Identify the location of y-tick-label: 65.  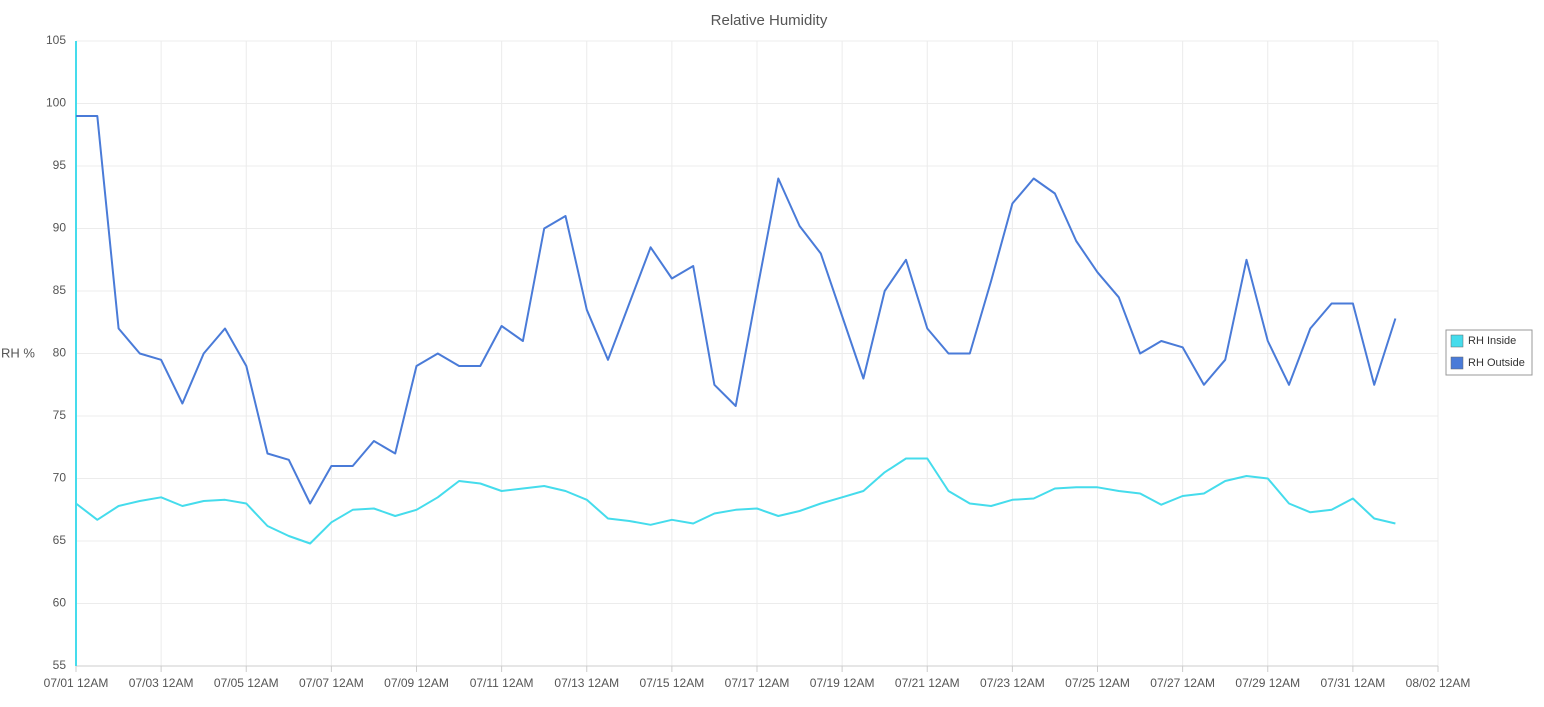
(60, 540).